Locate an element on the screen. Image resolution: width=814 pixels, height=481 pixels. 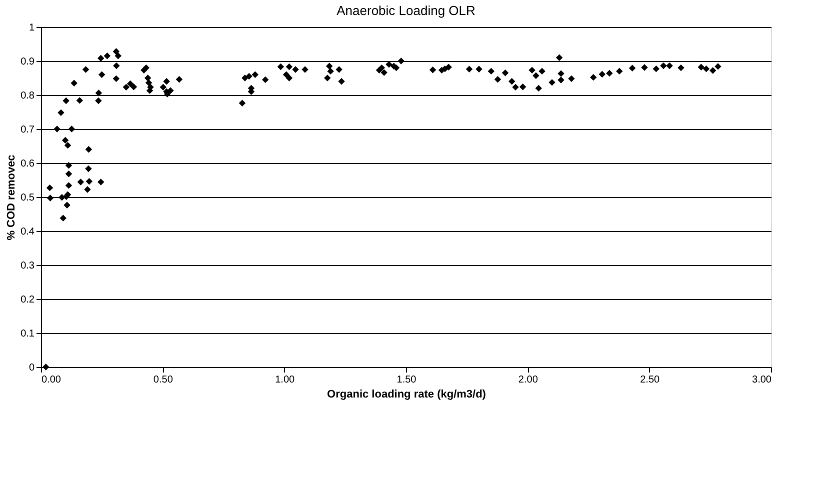
x-tick-label: 0.50 is located at coordinates (163, 380).